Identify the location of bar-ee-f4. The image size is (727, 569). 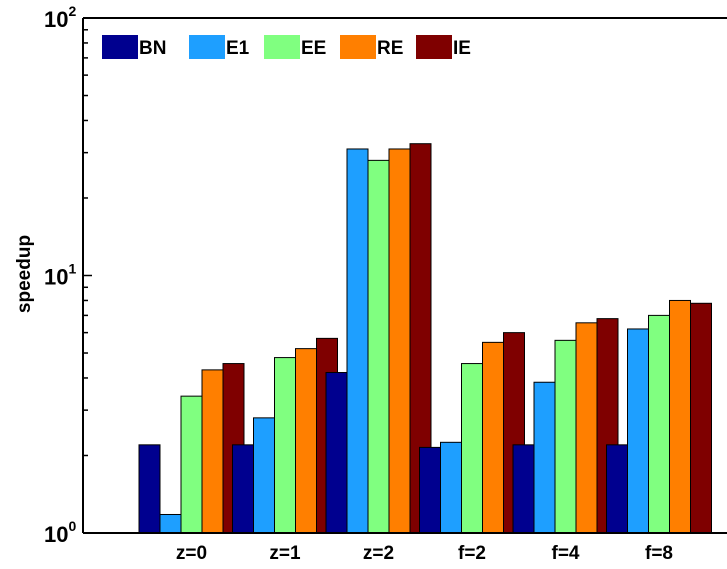
(565, 436).